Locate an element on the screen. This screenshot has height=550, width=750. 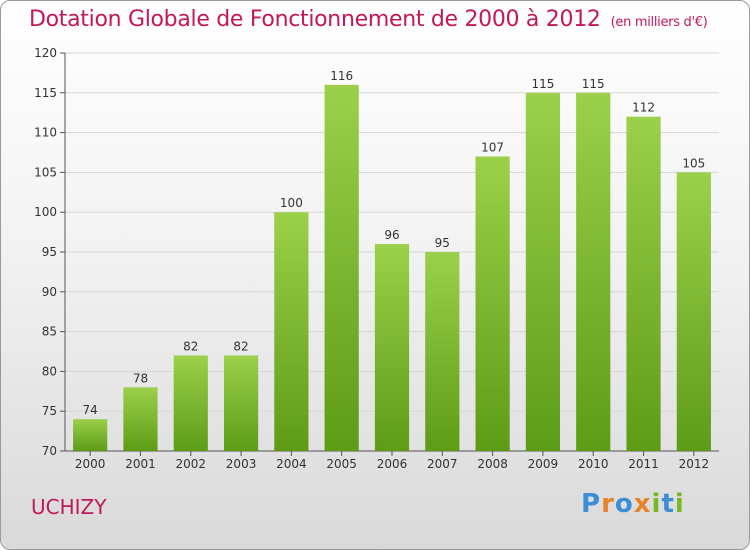
y-tick-label: 95 is located at coordinates (49, 252).